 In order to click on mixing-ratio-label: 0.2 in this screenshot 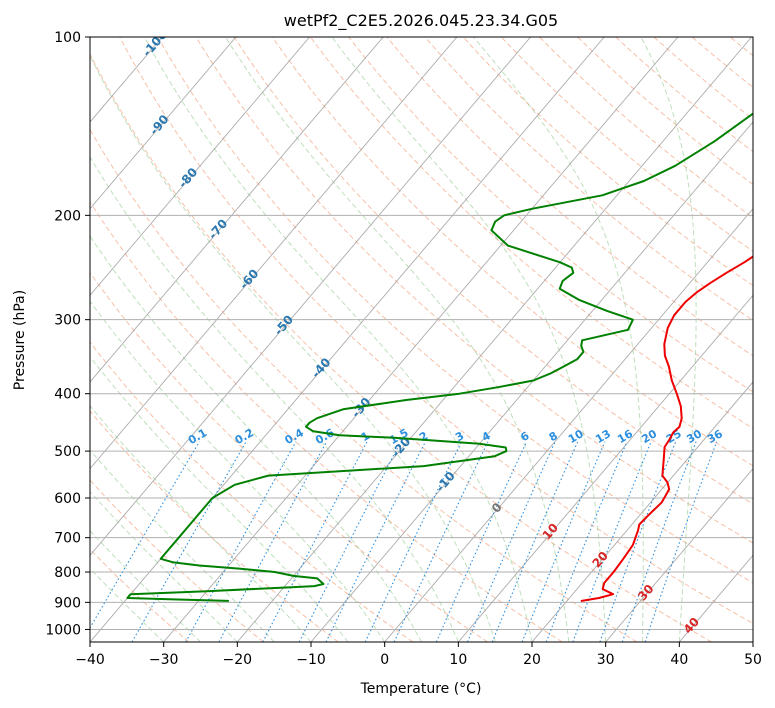, I will do `click(244, 436)`.